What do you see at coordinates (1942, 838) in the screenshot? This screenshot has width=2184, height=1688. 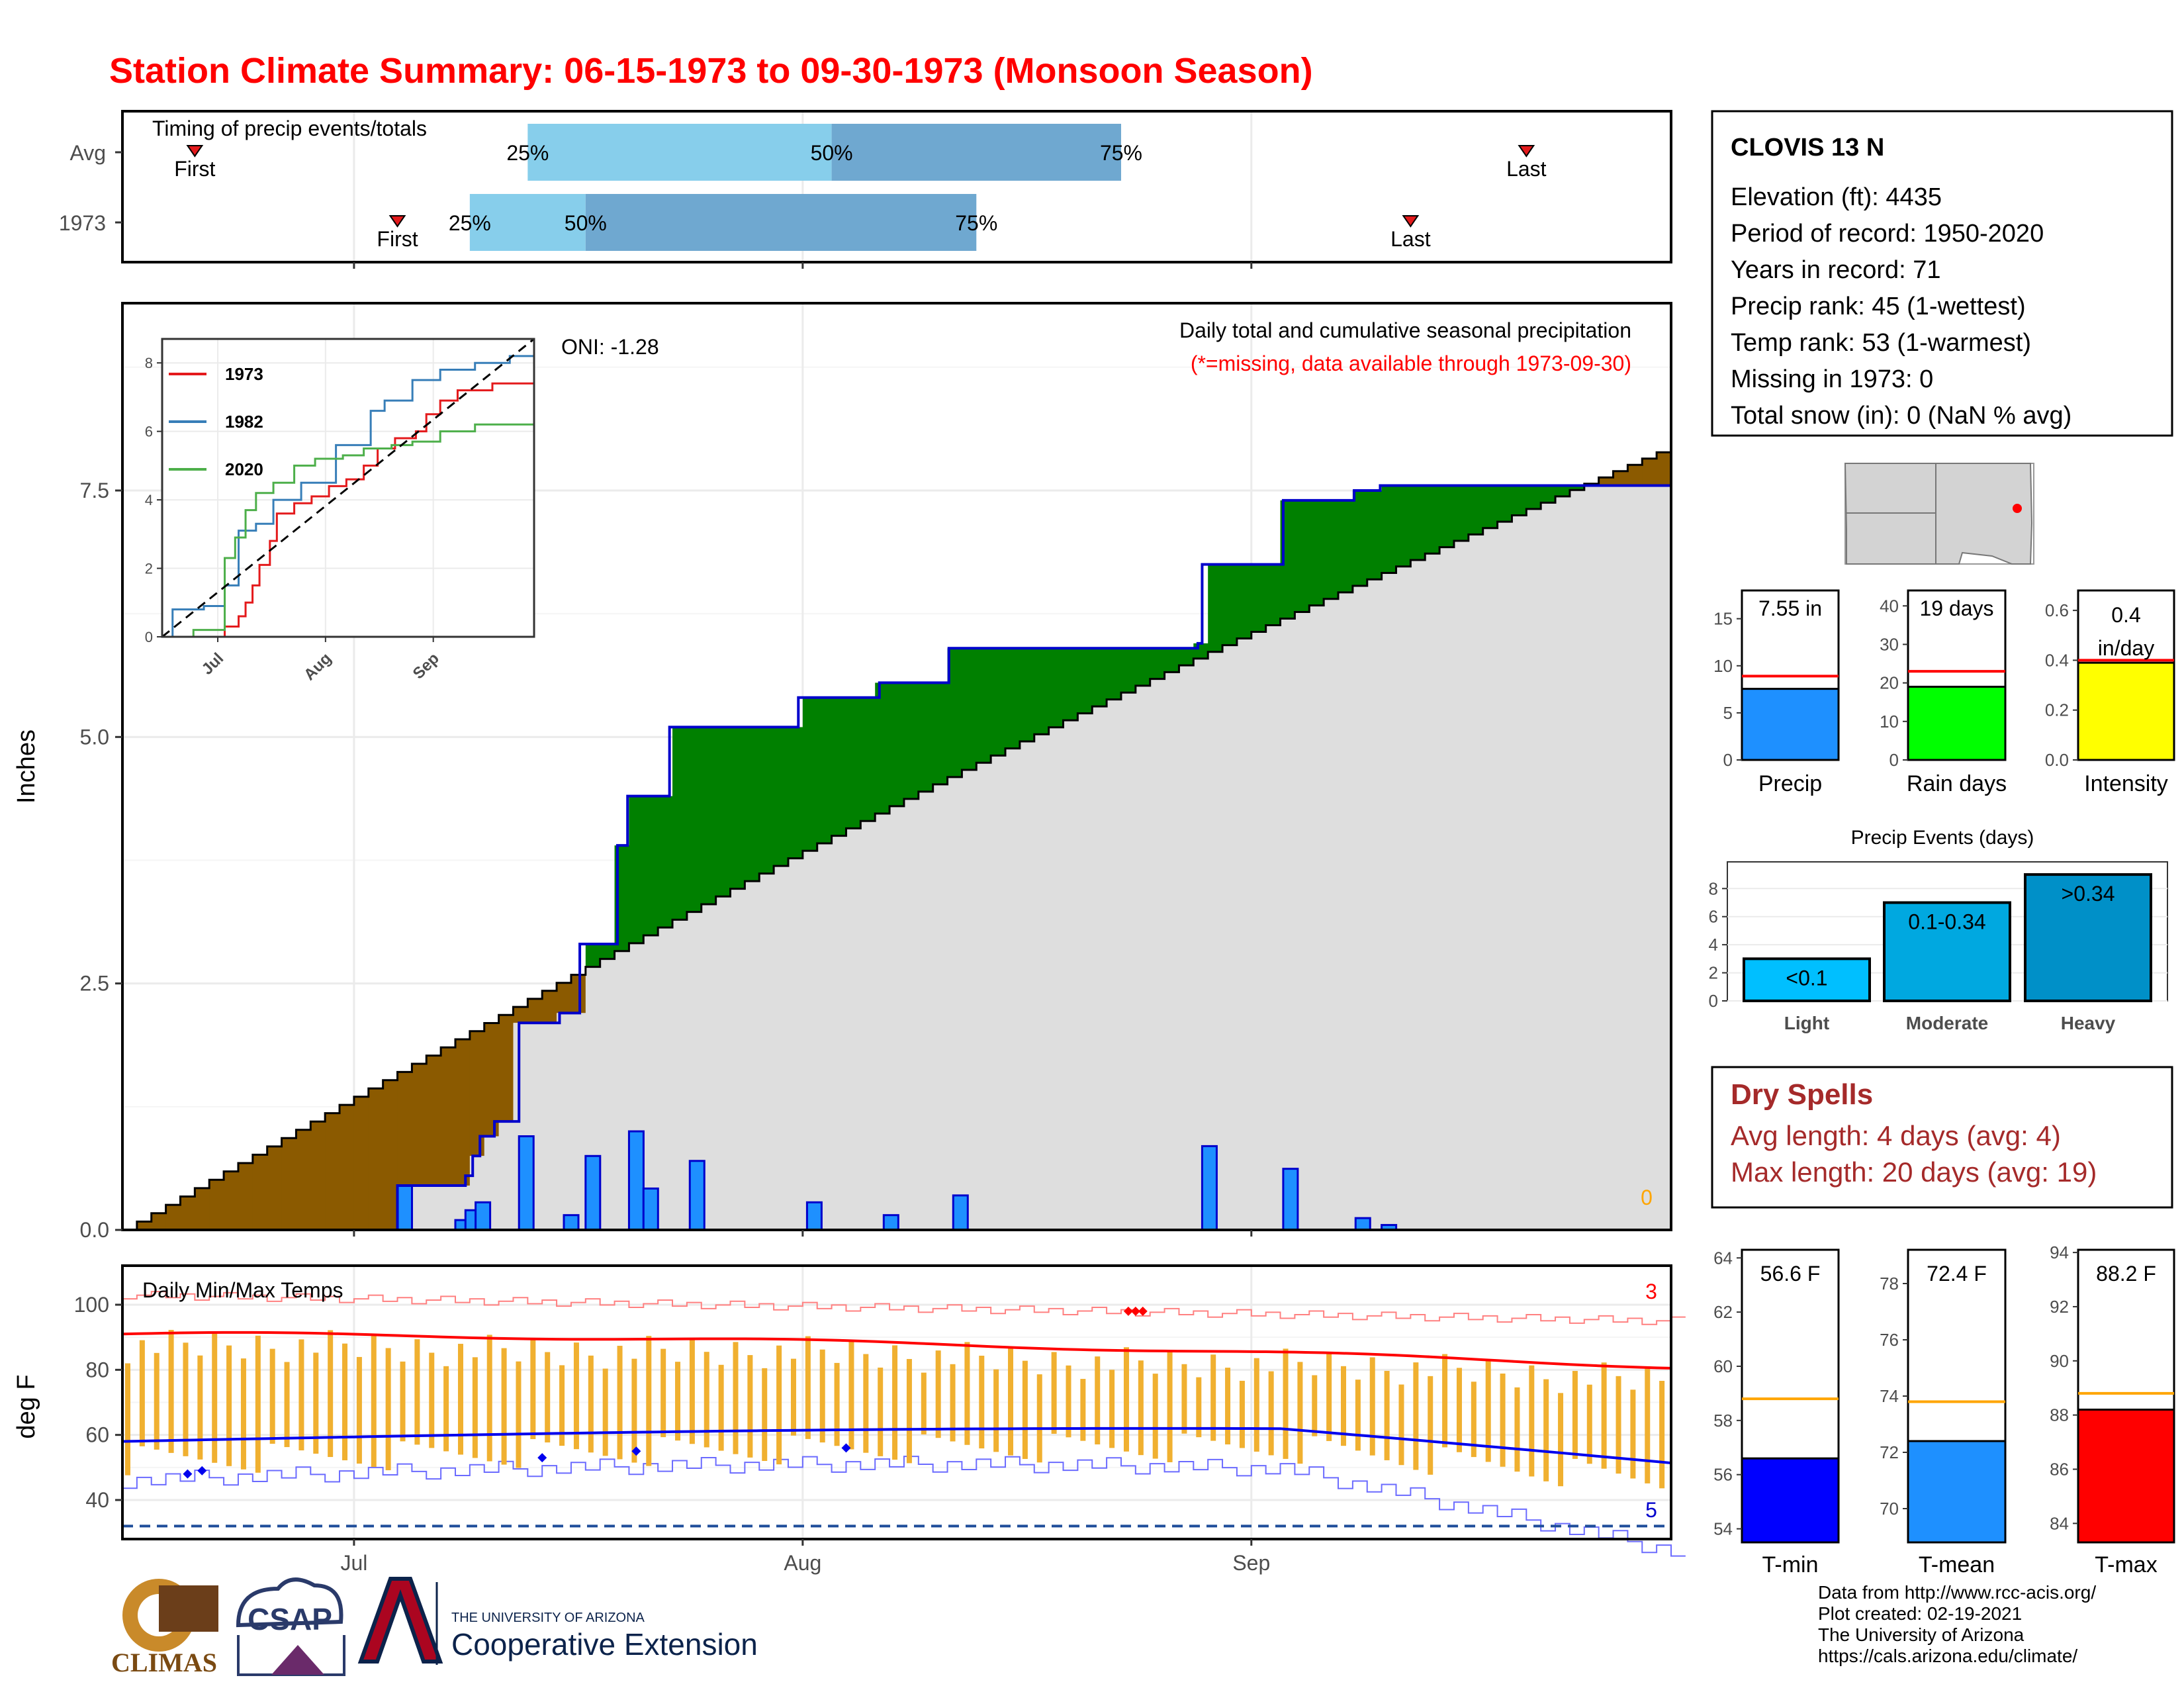 I see `events-title: Precip Events (days)` at bounding box center [1942, 838].